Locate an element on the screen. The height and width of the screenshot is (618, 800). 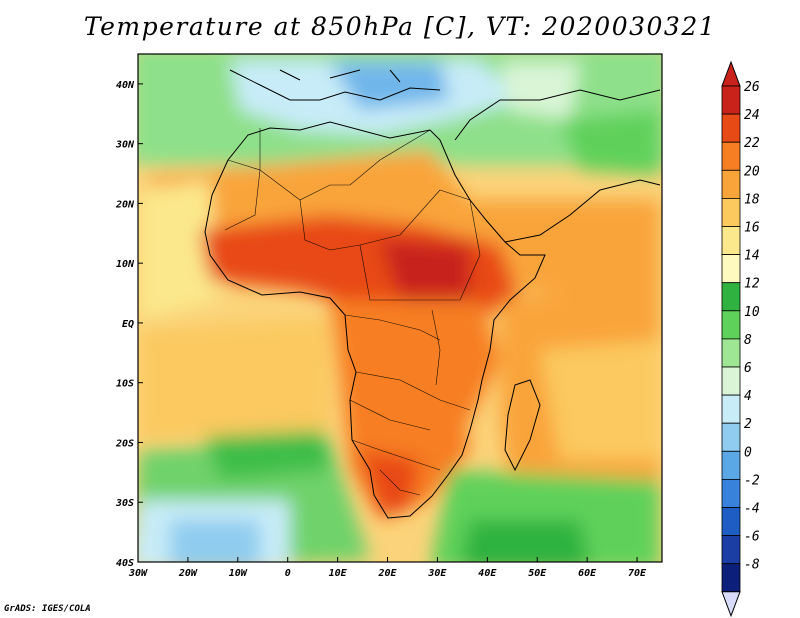
colorbar-label: 24 is located at coordinates (752, 115).